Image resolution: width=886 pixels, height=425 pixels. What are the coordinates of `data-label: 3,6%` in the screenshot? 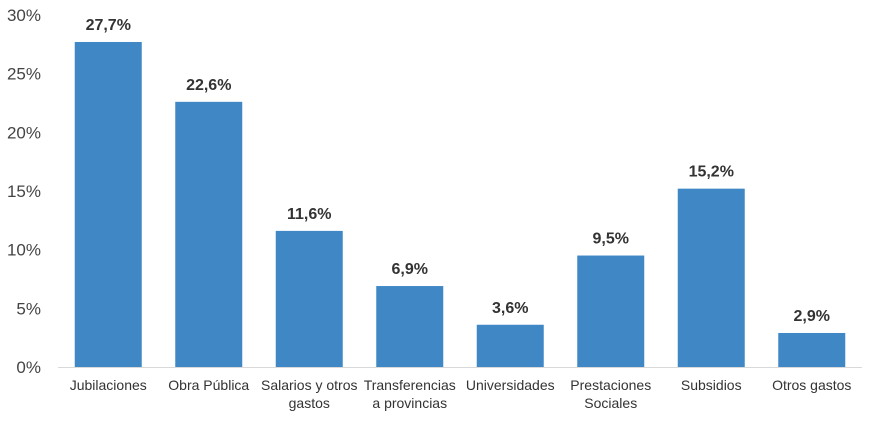 It's located at (510, 308).